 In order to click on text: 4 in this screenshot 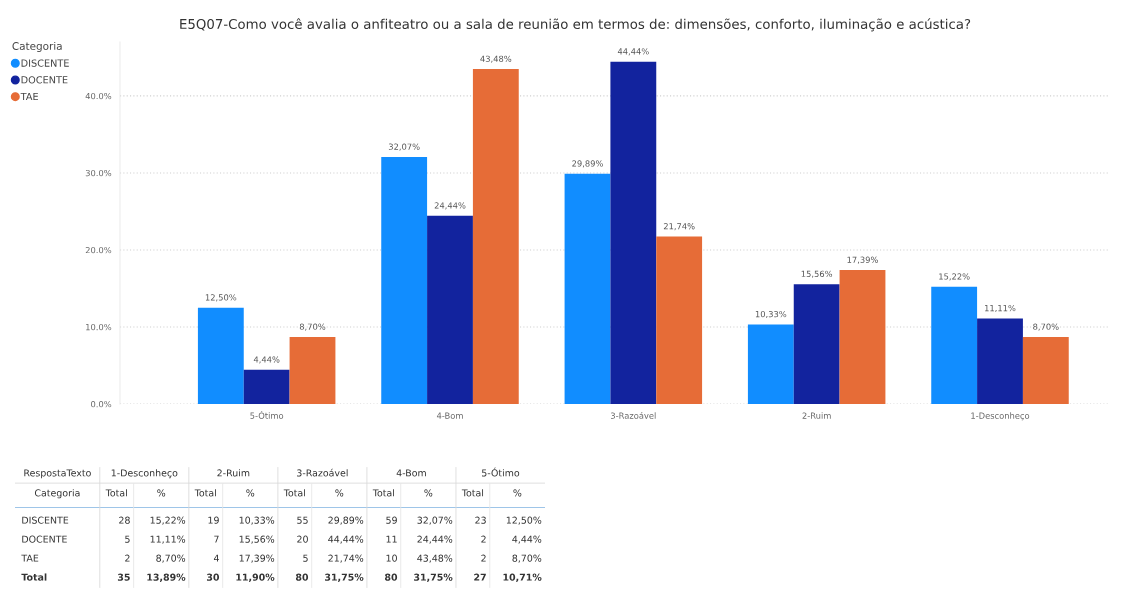, I will do `click(216, 558)`.